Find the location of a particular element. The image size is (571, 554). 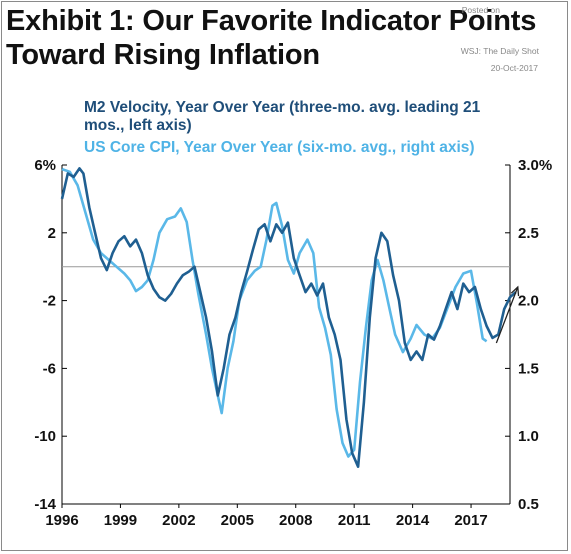

y-left-tick-label: -14 is located at coordinates (45, 504).